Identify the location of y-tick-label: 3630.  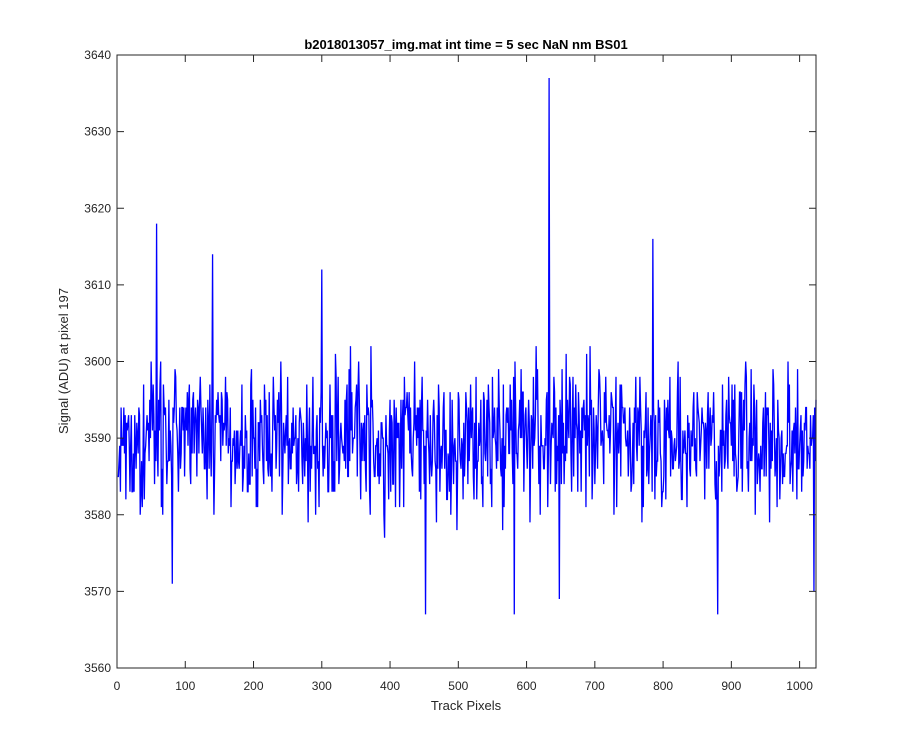
(97, 132).